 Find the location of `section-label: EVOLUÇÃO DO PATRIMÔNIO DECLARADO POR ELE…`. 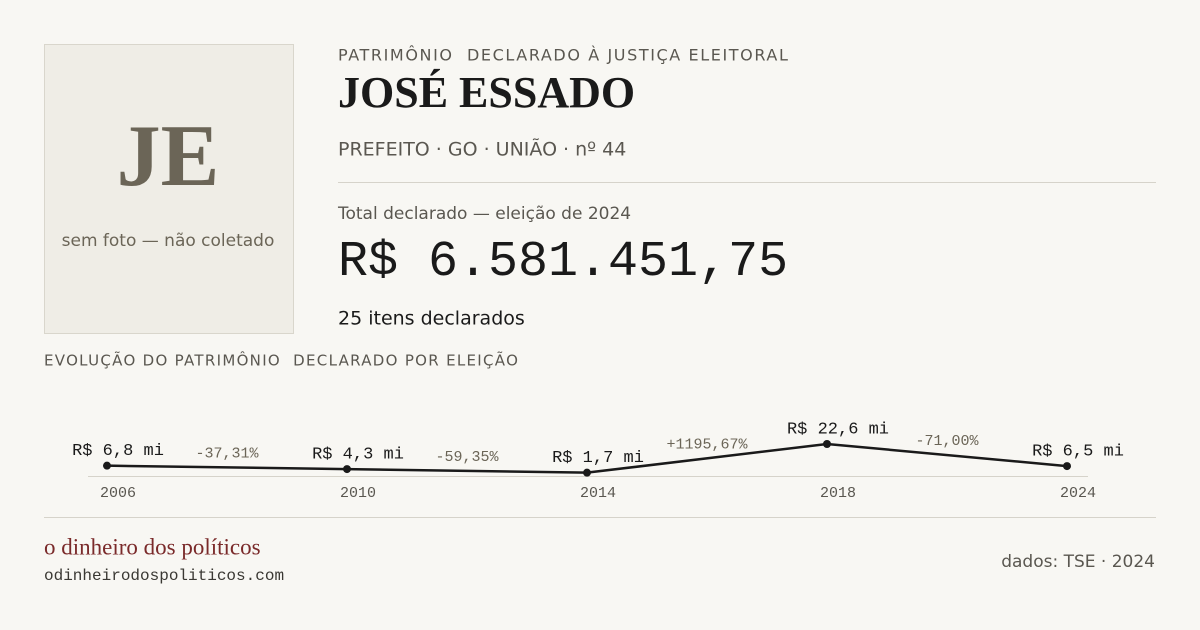

section-label: EVOLUÇÃO DO PATRIMÔNIO DECLARADO POR ELE… is located at coordinates (281, 360).